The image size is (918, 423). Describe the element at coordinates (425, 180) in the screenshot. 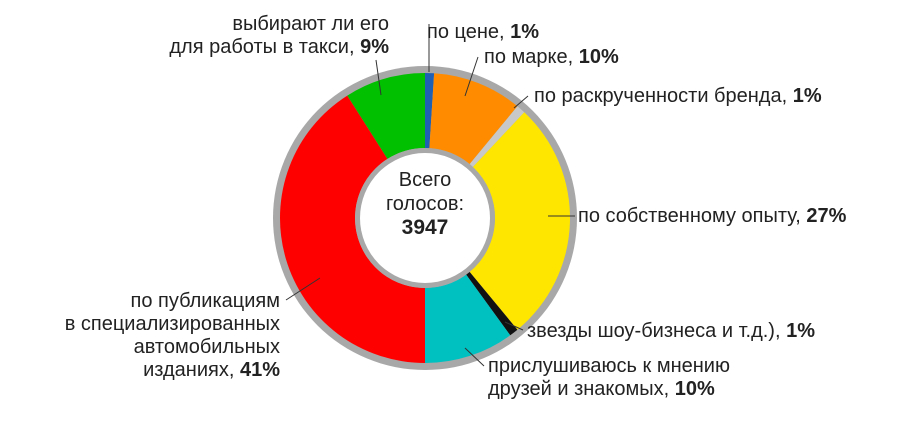

I see `center-label-line1: Всего` at that location.